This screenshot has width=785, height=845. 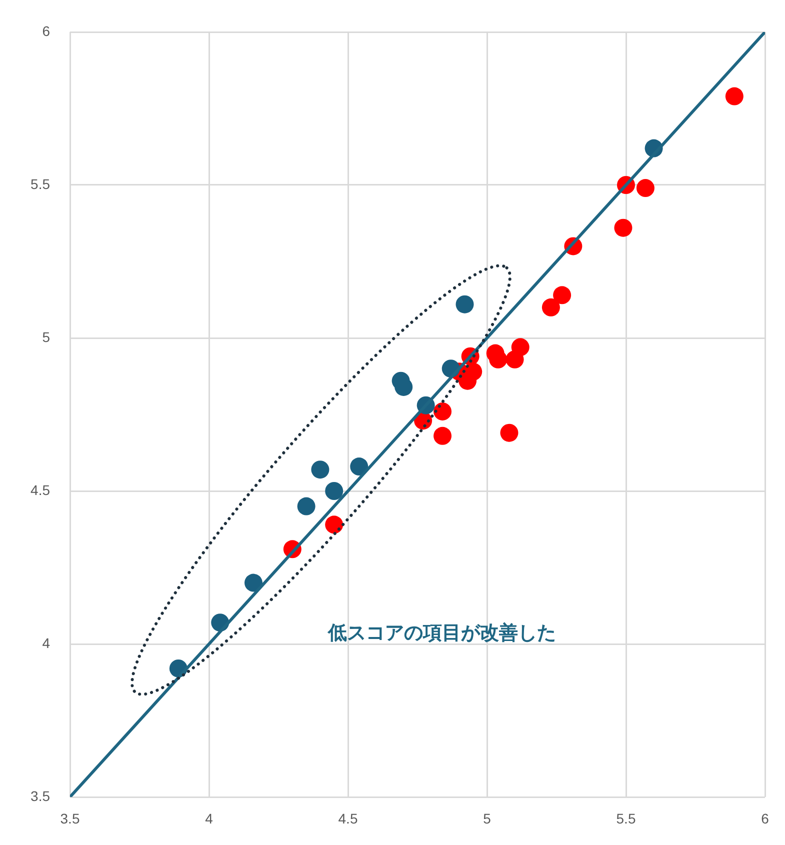 I want to click on x-tick-label: 4.5, so click(x=348, y=818).